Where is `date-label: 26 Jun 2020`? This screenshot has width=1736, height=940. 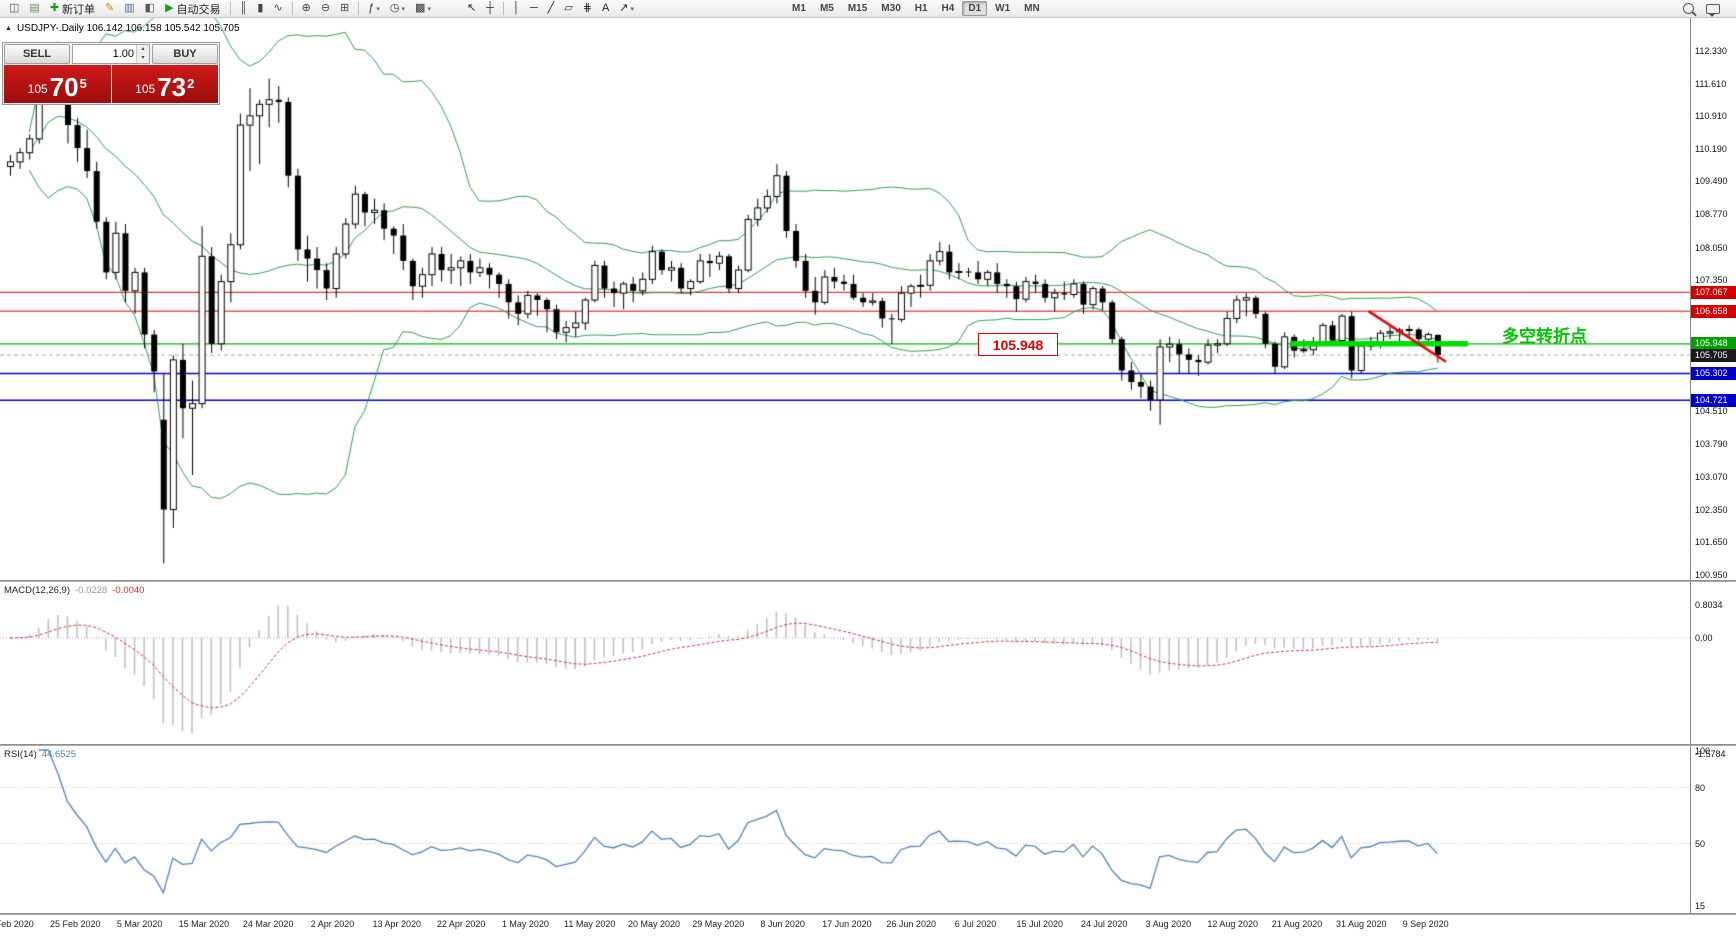 date-label: 26 Jun 2020 is located at coordinates (911, 924).